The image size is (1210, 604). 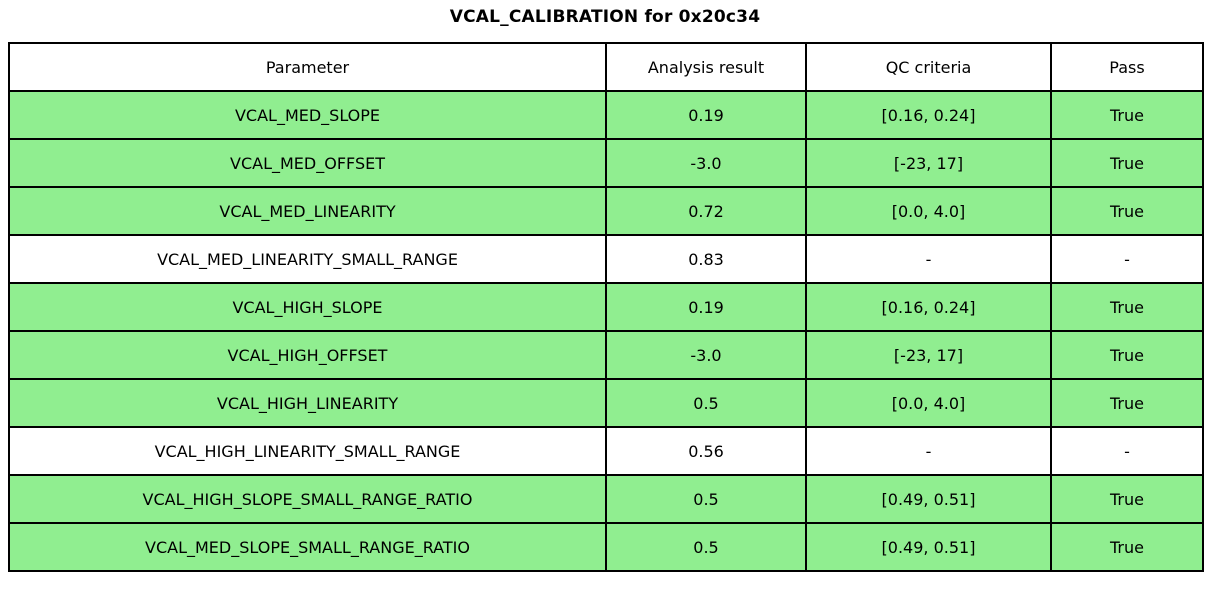 I want to click on cell-parameter: VCAL_MED_LINEARITY, so click(x=307, y=211).